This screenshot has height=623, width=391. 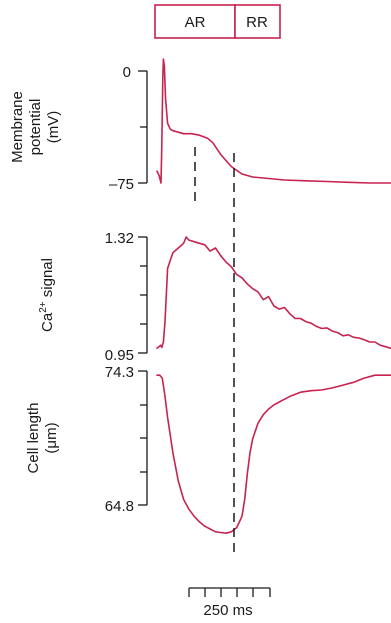 I want to click on cl-ylabel-line1: Cell length, so click(x=33, y=438).